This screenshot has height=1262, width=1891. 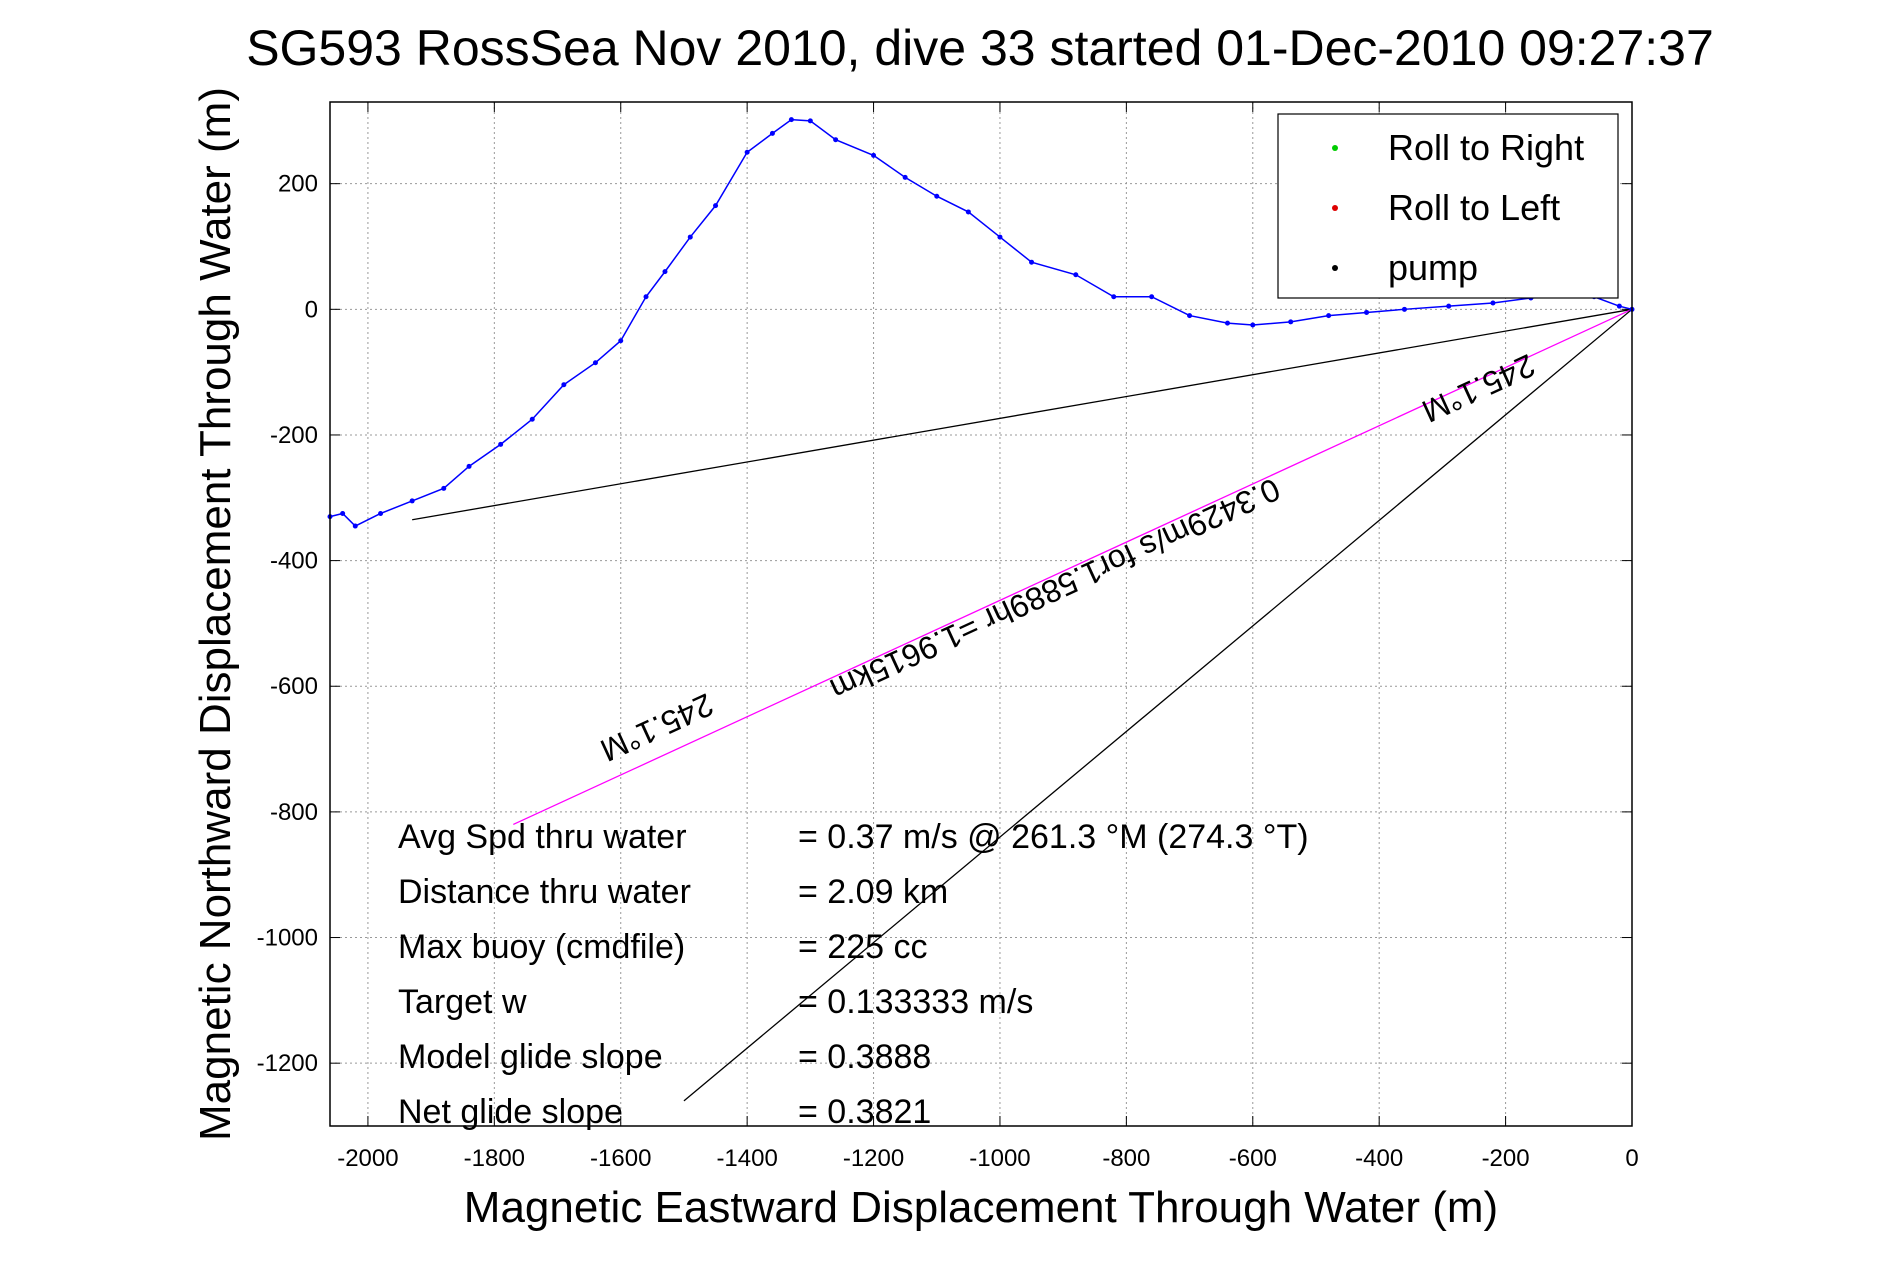 What do you see at coordinates (1631, 1158) in the screenshot?
I see `x-tick-label: 0` at bounding box center [1631, 1158].